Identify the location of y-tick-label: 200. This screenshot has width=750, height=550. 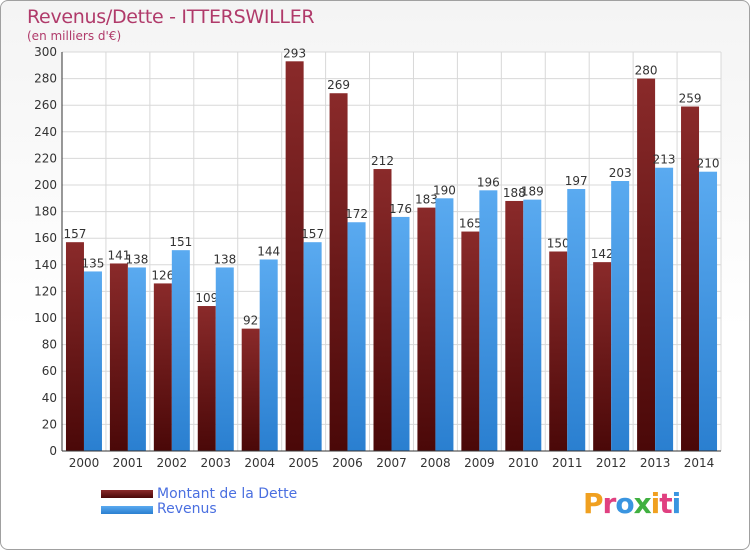
(45, 185).